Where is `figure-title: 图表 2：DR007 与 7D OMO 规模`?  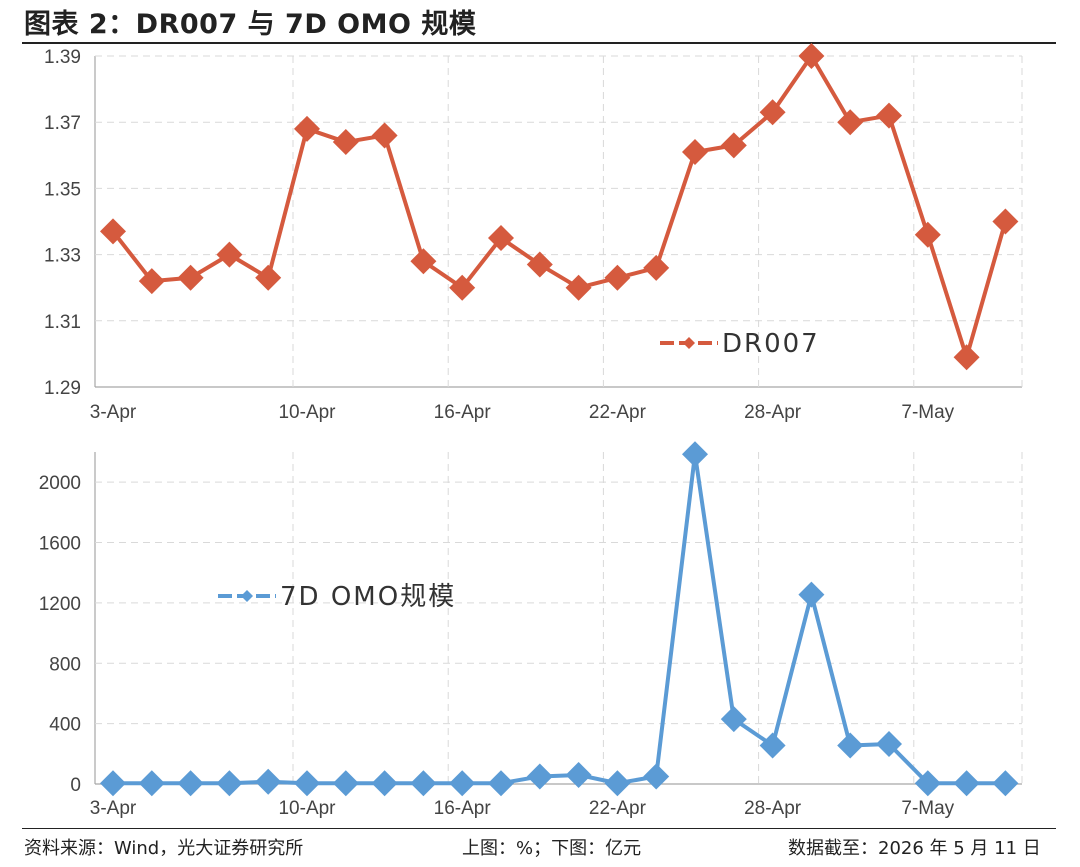 figure-title: 图表 2：DR007 与 7D OMO 规模 is located at coordinates (250, 24).